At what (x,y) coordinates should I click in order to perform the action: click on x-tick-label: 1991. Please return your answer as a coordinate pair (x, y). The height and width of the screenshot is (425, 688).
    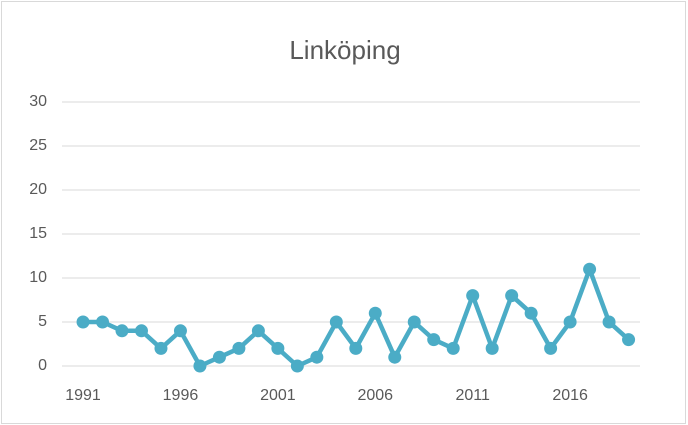
    Looking at the image, I should click on (83, 395).